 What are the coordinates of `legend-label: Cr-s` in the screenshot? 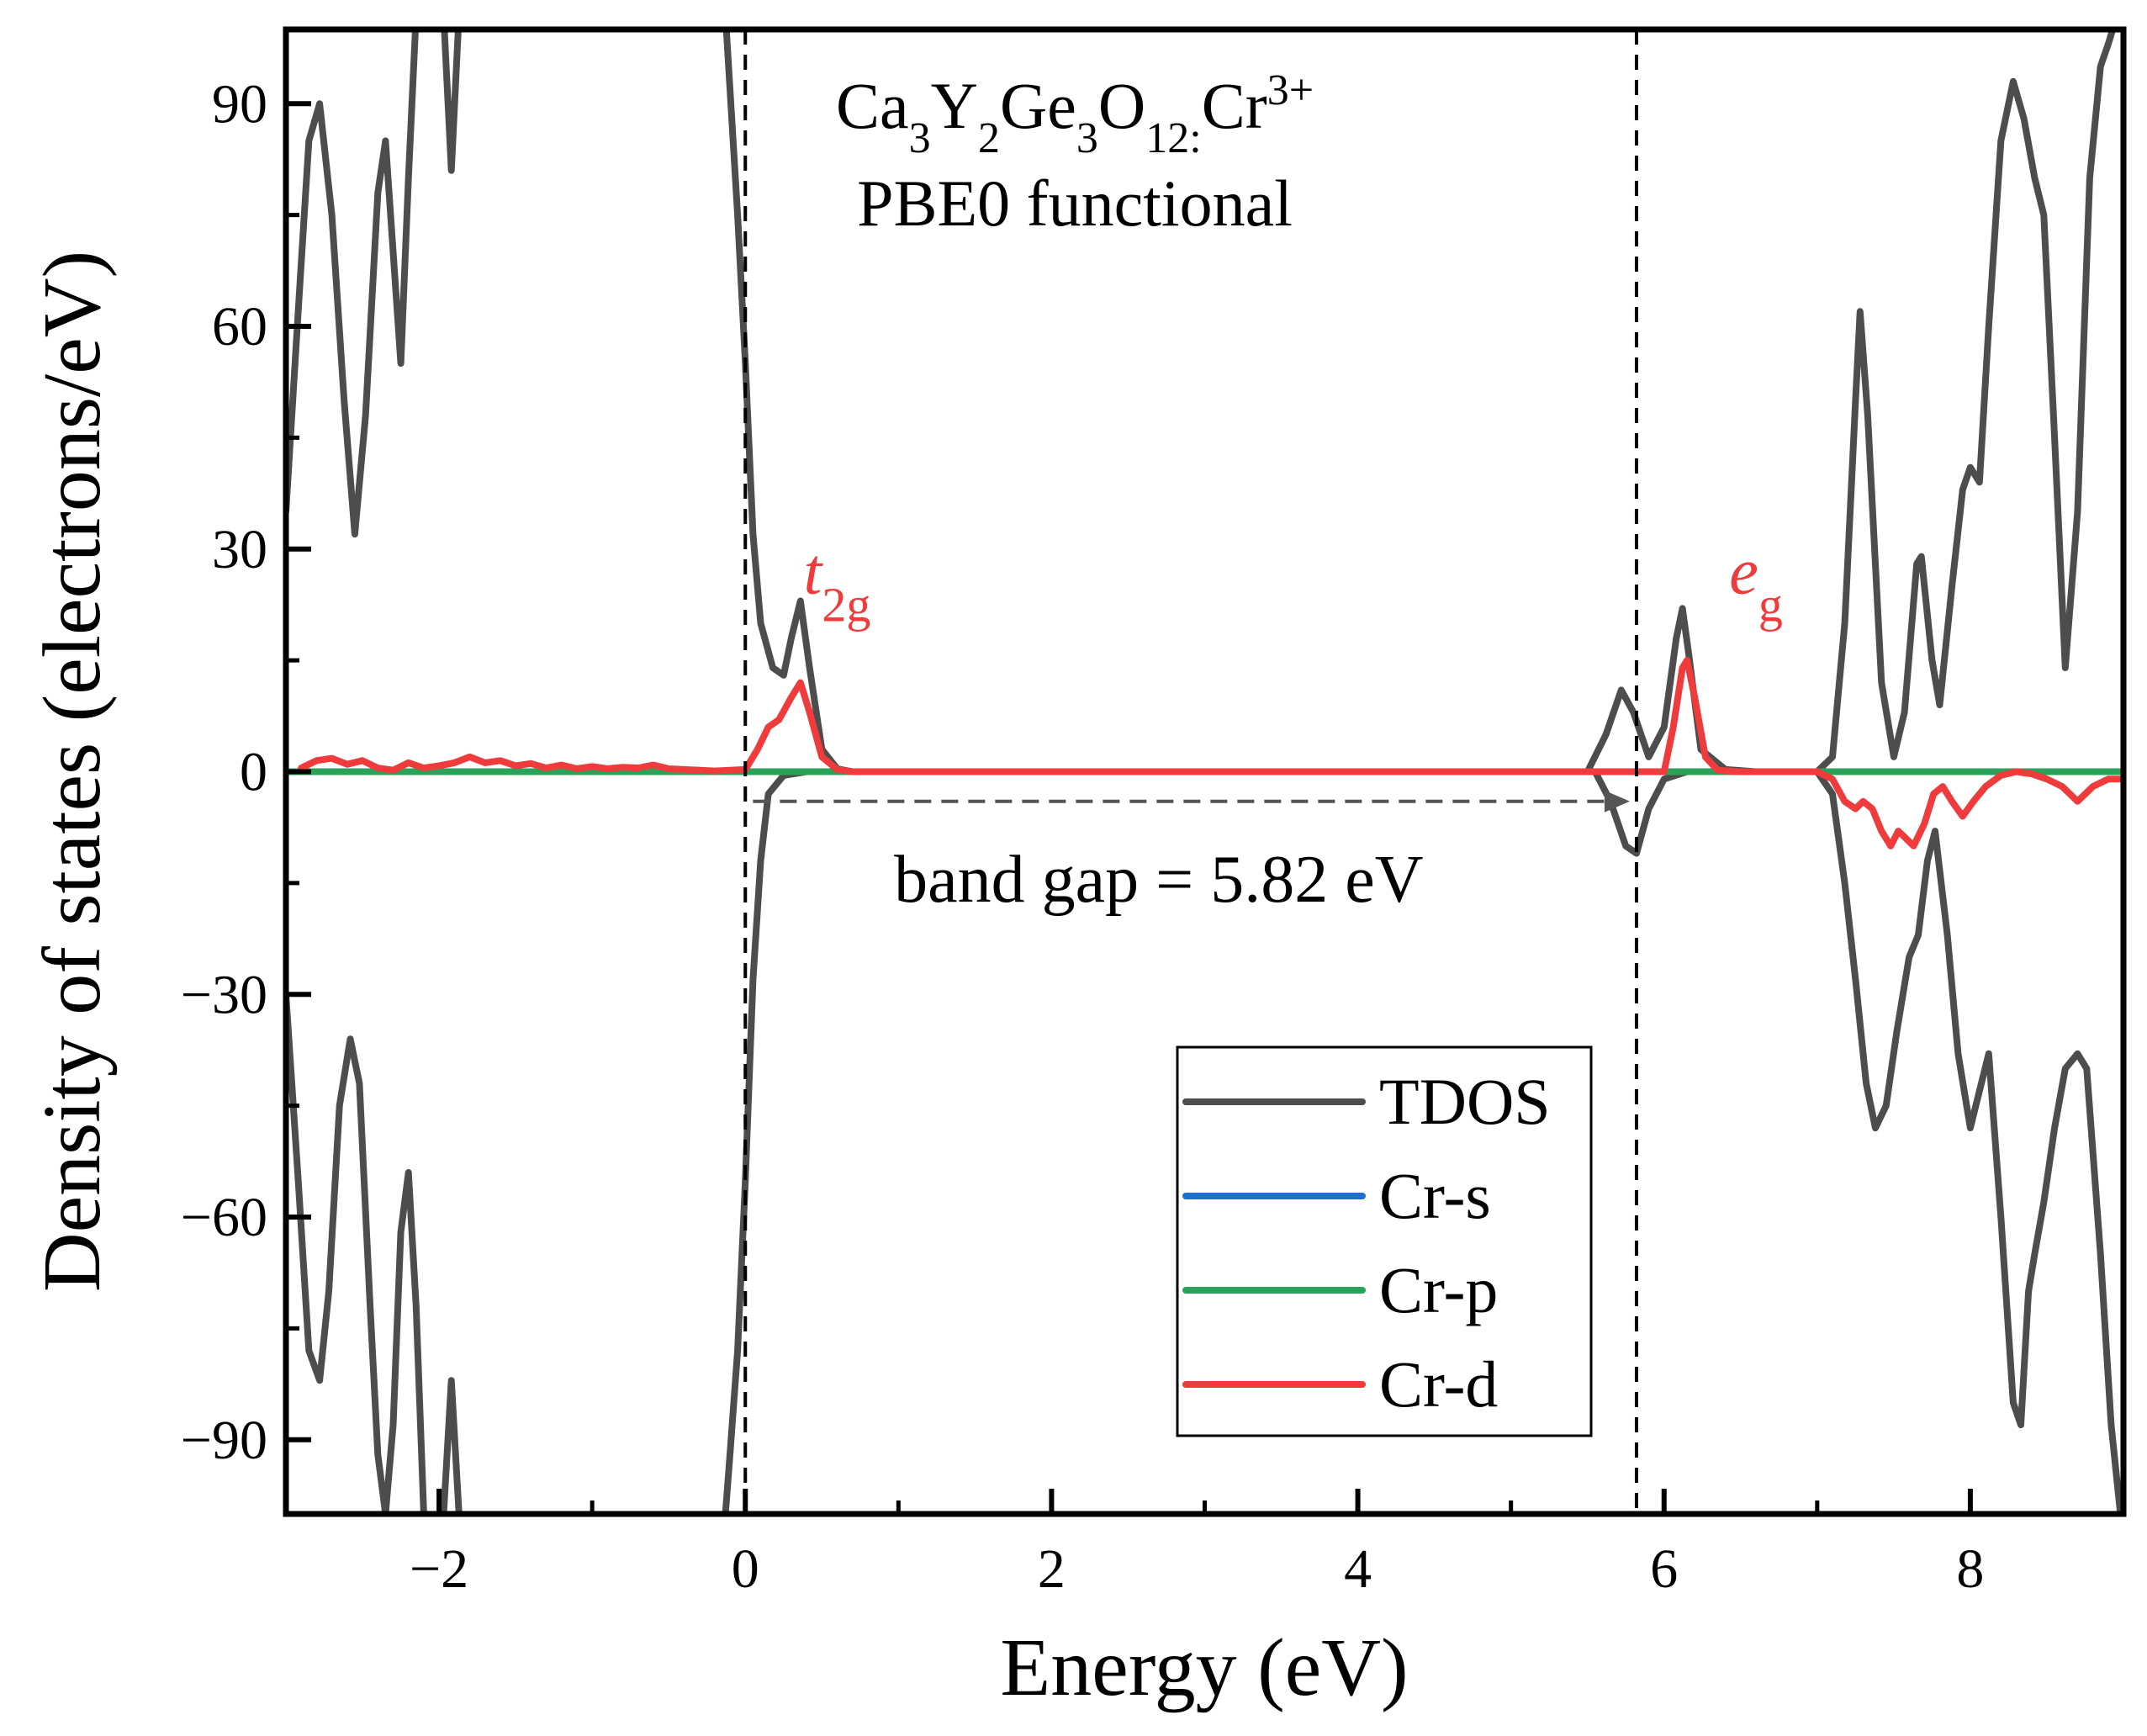 It's located at (1435, 1195).